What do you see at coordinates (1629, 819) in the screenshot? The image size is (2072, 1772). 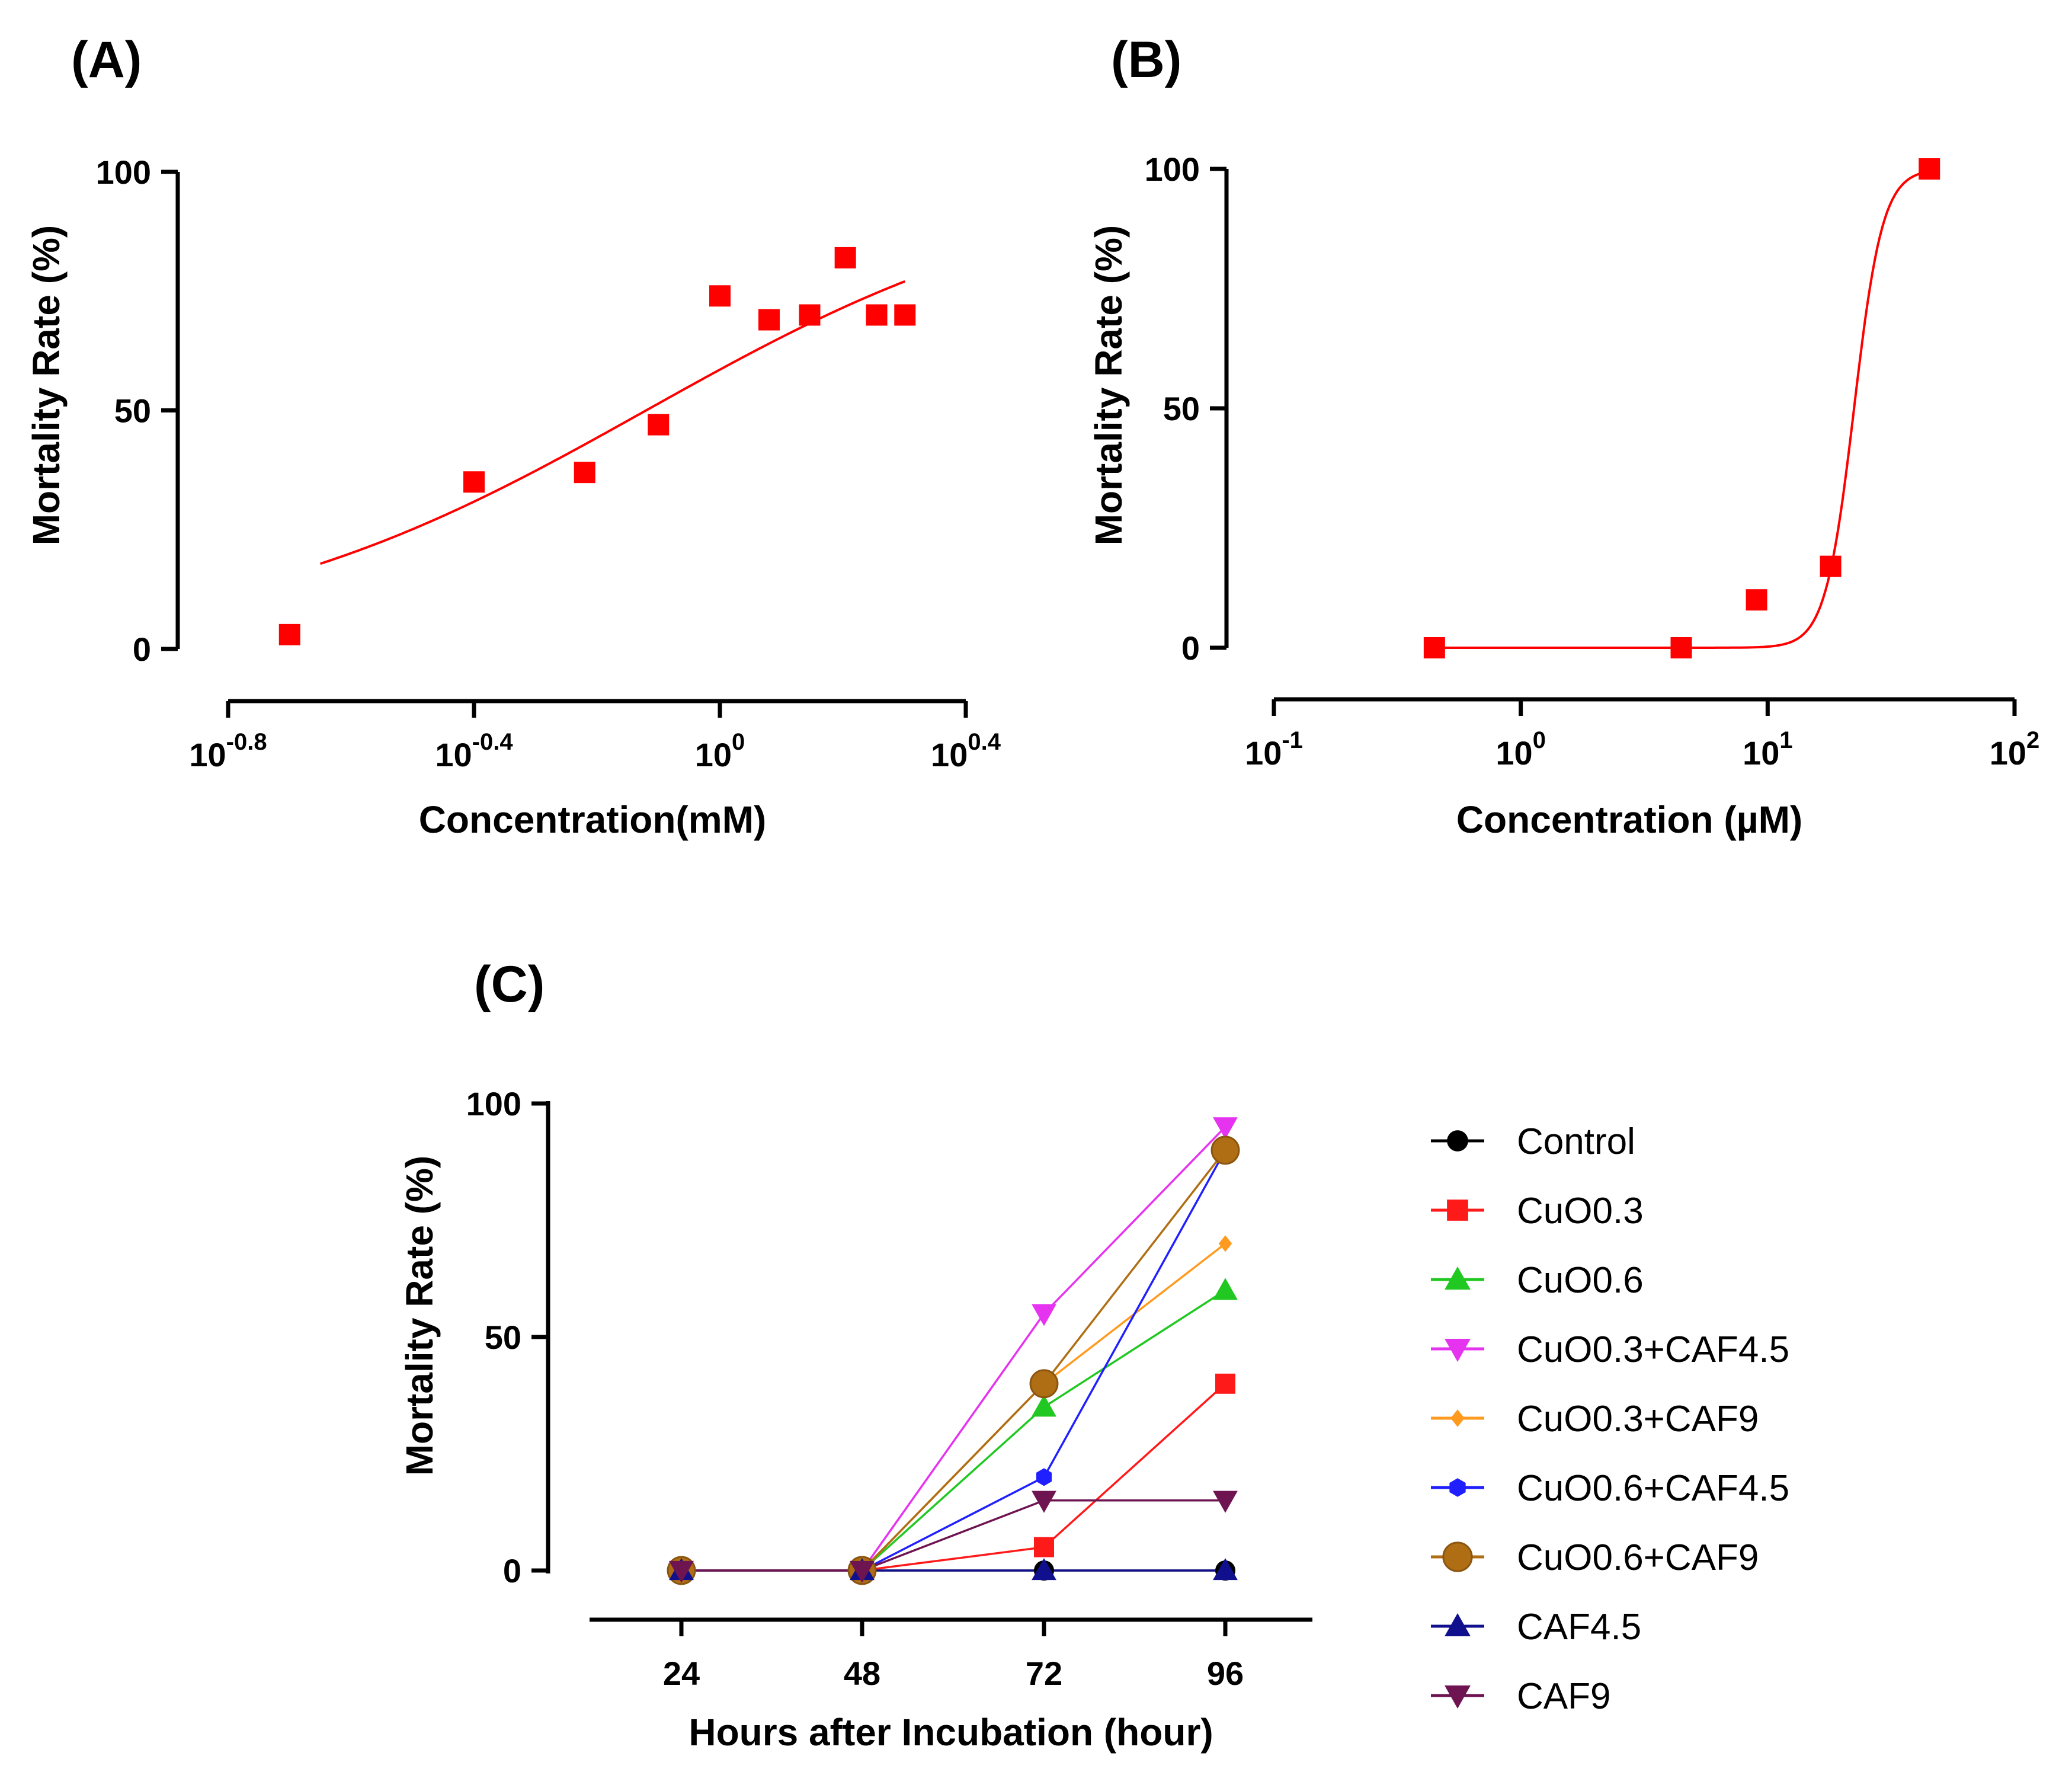 I see `panel-b-x-axis-title: Concentration (µM)` at bounding box center [1629, 819].